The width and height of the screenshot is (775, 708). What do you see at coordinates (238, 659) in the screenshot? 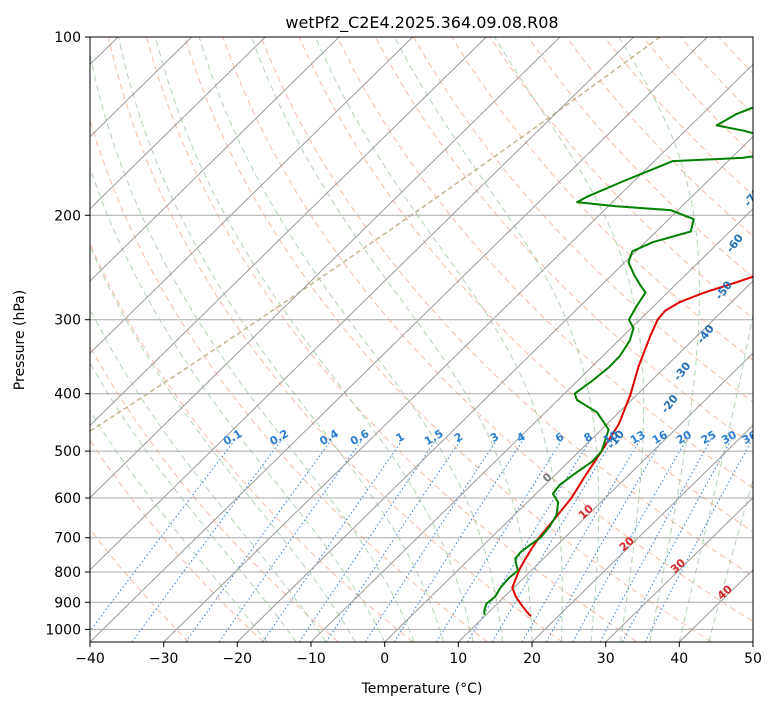
I see `x-tick-label: −20` at bounding box center [238, 659].